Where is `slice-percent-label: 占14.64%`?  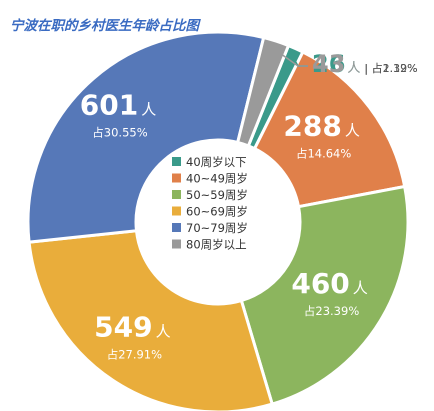 slice-percent-label: 占14.64% is located at coordinates (323, 154).